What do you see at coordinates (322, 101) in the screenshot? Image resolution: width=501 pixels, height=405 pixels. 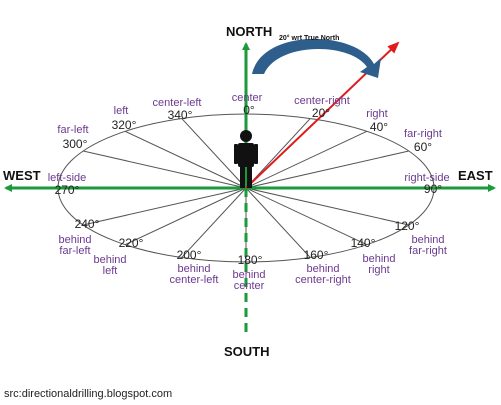 I see `bearing-name: center-right` at bounding box center [322, 101].